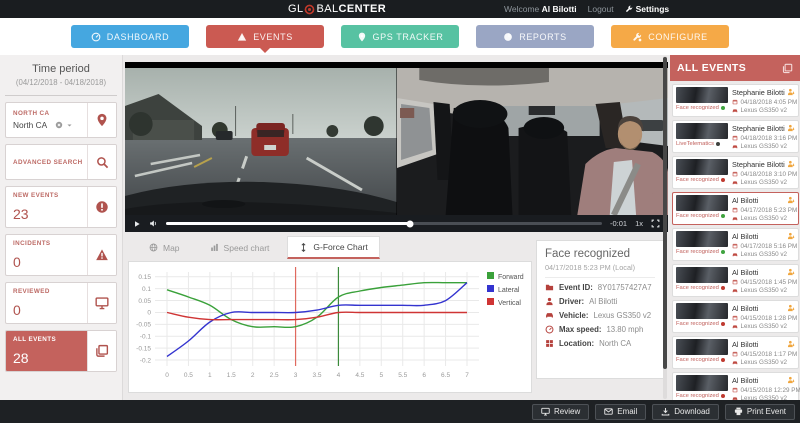 The height and width of the screenshot is (423, 800). What do you see at coordinates (261, 141) in the screenshot?
I see `road-camera-view` at bounding box center [261, 141].